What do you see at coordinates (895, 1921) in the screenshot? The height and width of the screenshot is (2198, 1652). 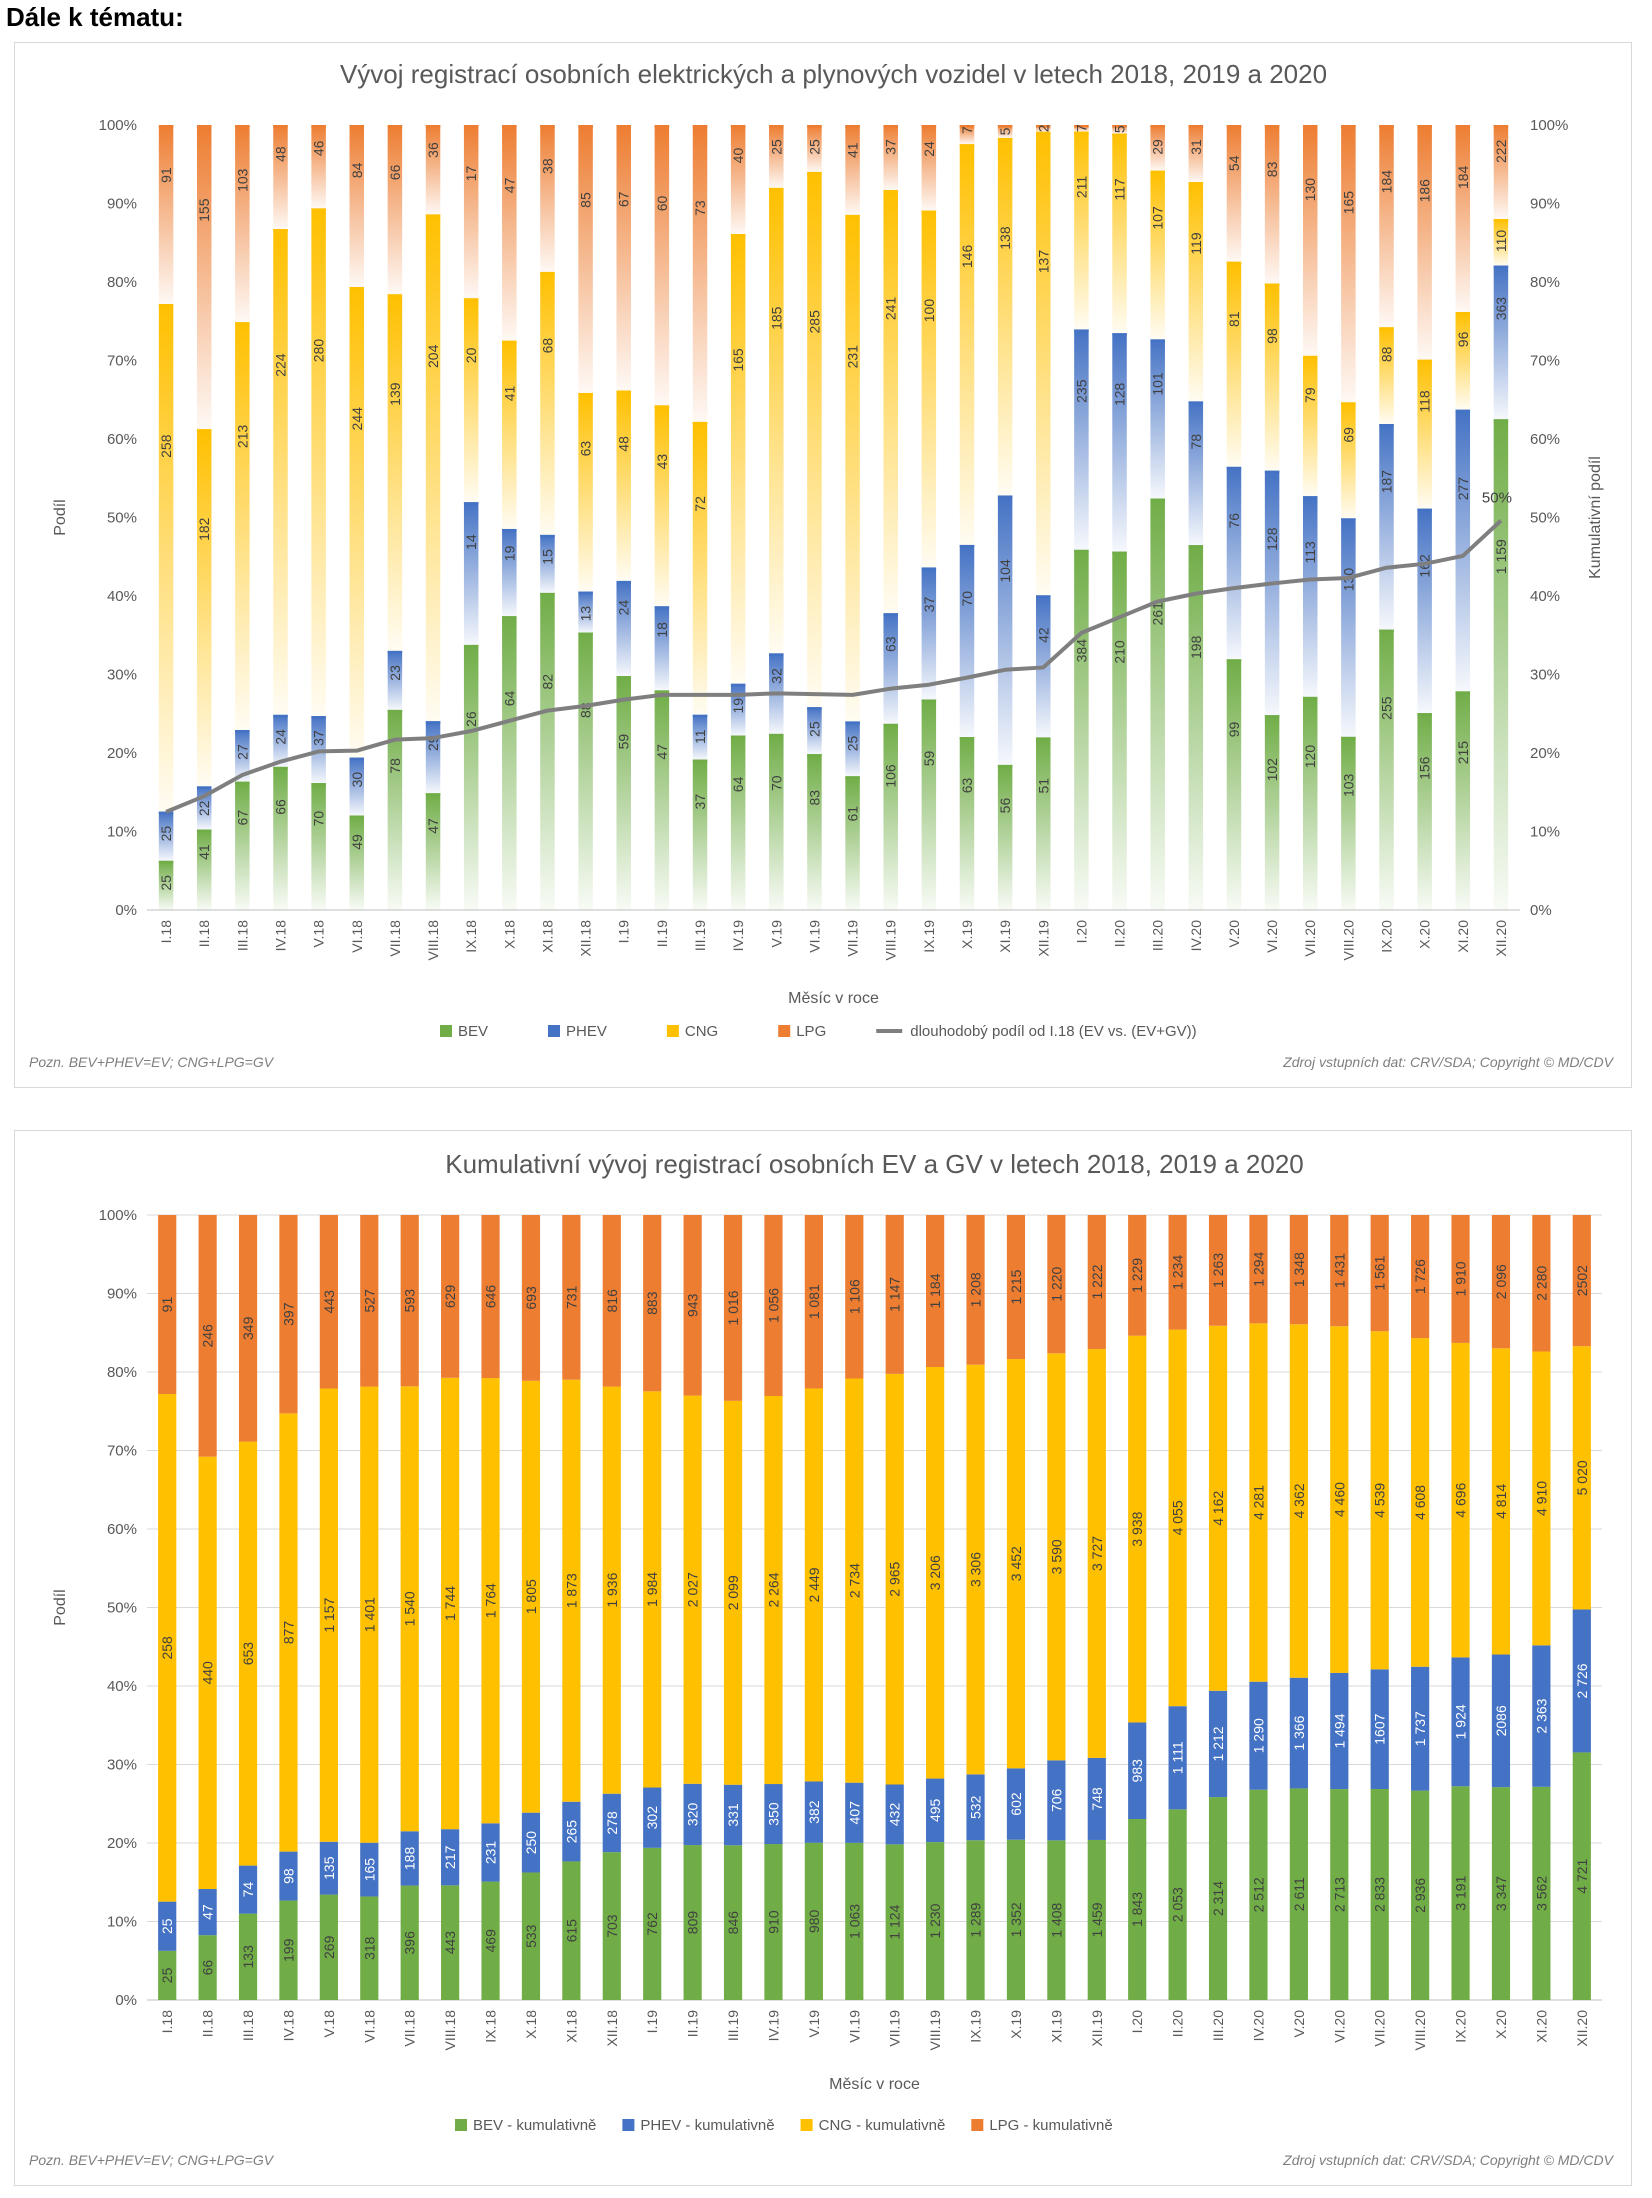 I see `data-label-bev: 1 124` at bounding box center [895, 1921].